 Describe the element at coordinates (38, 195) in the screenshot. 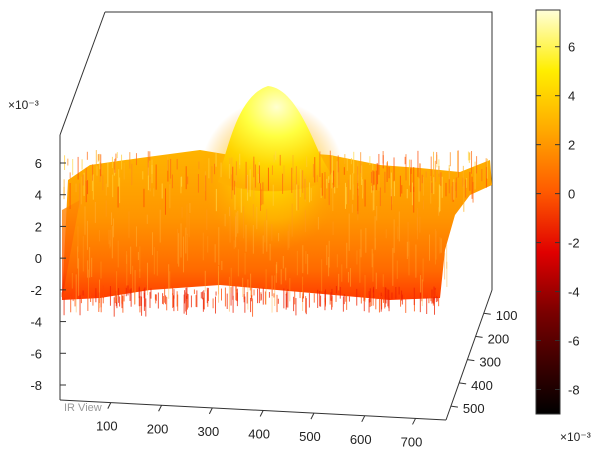

I see `z-tick-label-6: 4` at that location.